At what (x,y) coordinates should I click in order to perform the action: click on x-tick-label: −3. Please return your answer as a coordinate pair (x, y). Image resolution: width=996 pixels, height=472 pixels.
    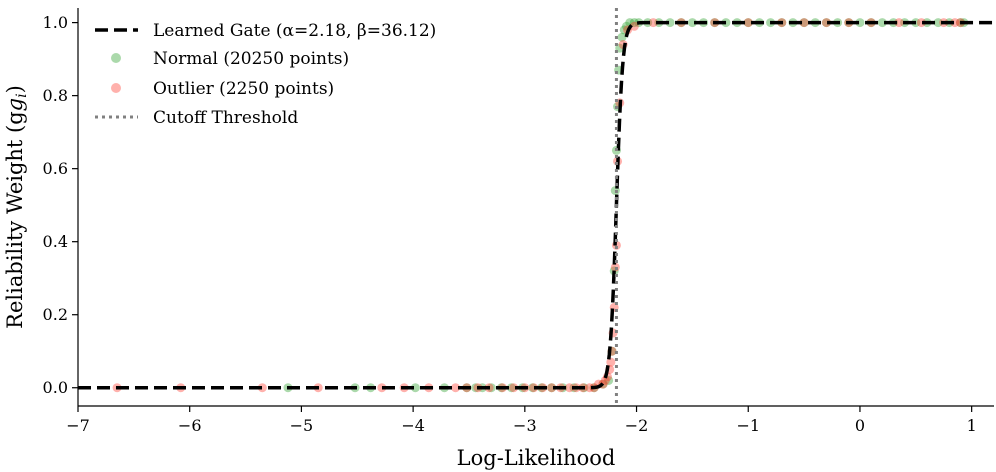
    Looking at the image, I should click on (525, 425).